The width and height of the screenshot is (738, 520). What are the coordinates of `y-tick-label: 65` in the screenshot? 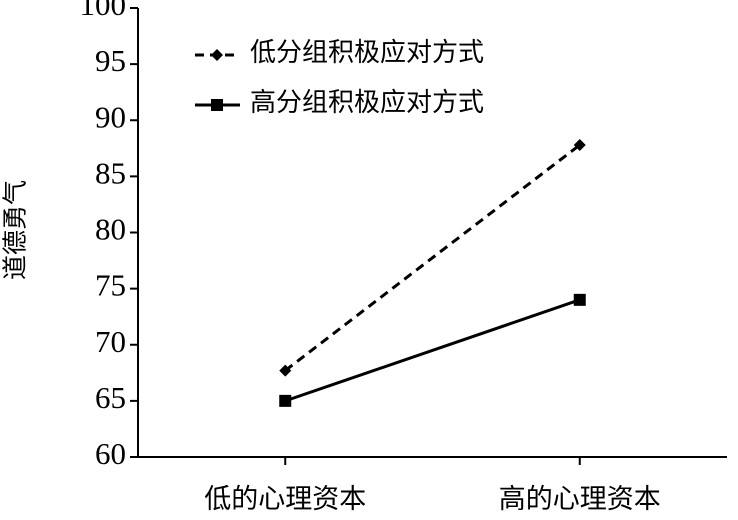 It's located at (110, 397).